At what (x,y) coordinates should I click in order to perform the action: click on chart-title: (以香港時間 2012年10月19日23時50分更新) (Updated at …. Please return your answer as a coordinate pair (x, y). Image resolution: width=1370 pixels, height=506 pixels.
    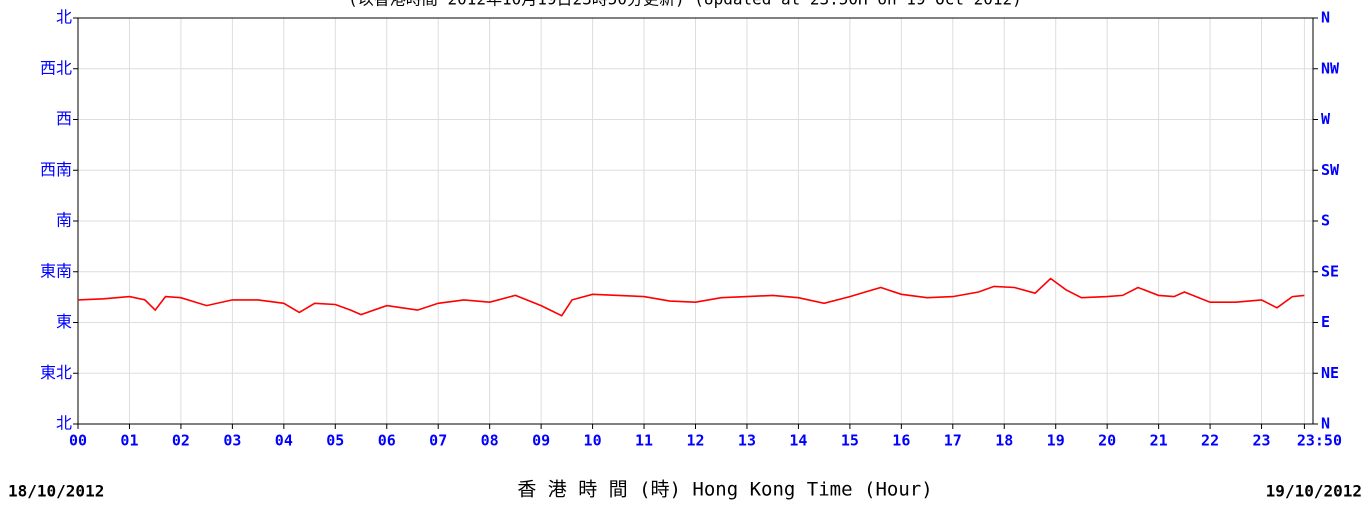
    Looking at the image, I should click on (685, 4).